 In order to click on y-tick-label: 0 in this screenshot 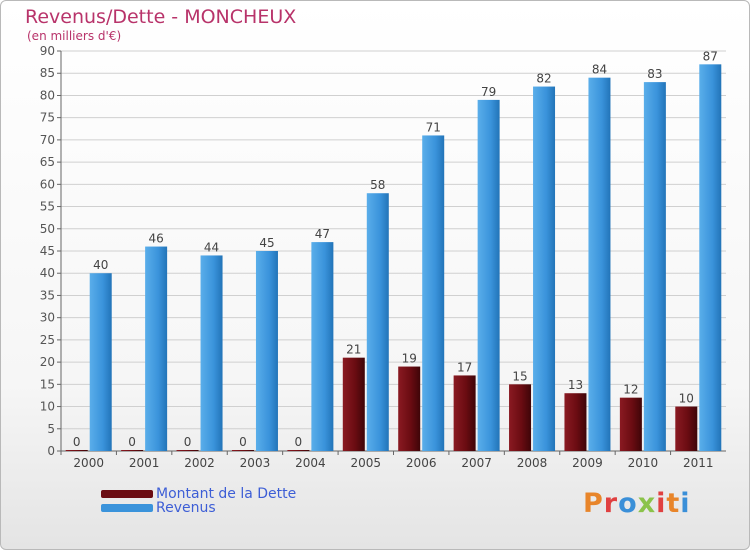, I will do `click(51, 451)`.